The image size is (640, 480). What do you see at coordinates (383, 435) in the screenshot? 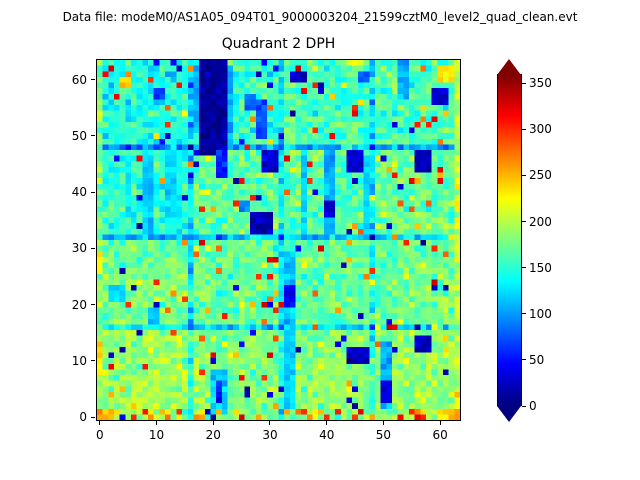
I see `x-tick-label: 50` at bounding box center [383, 435].